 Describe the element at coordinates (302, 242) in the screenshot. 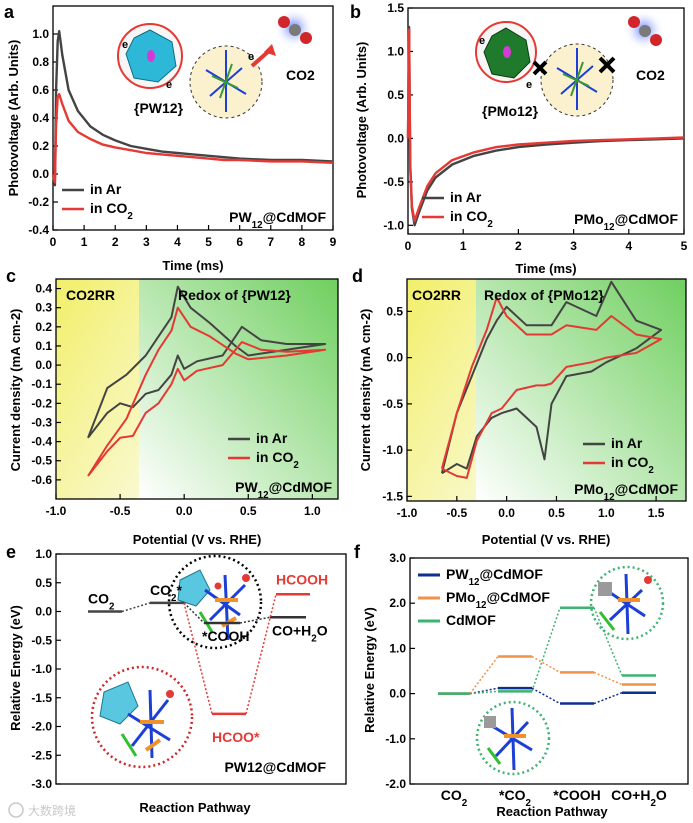

I see `x-tick-label: 8` at that location.